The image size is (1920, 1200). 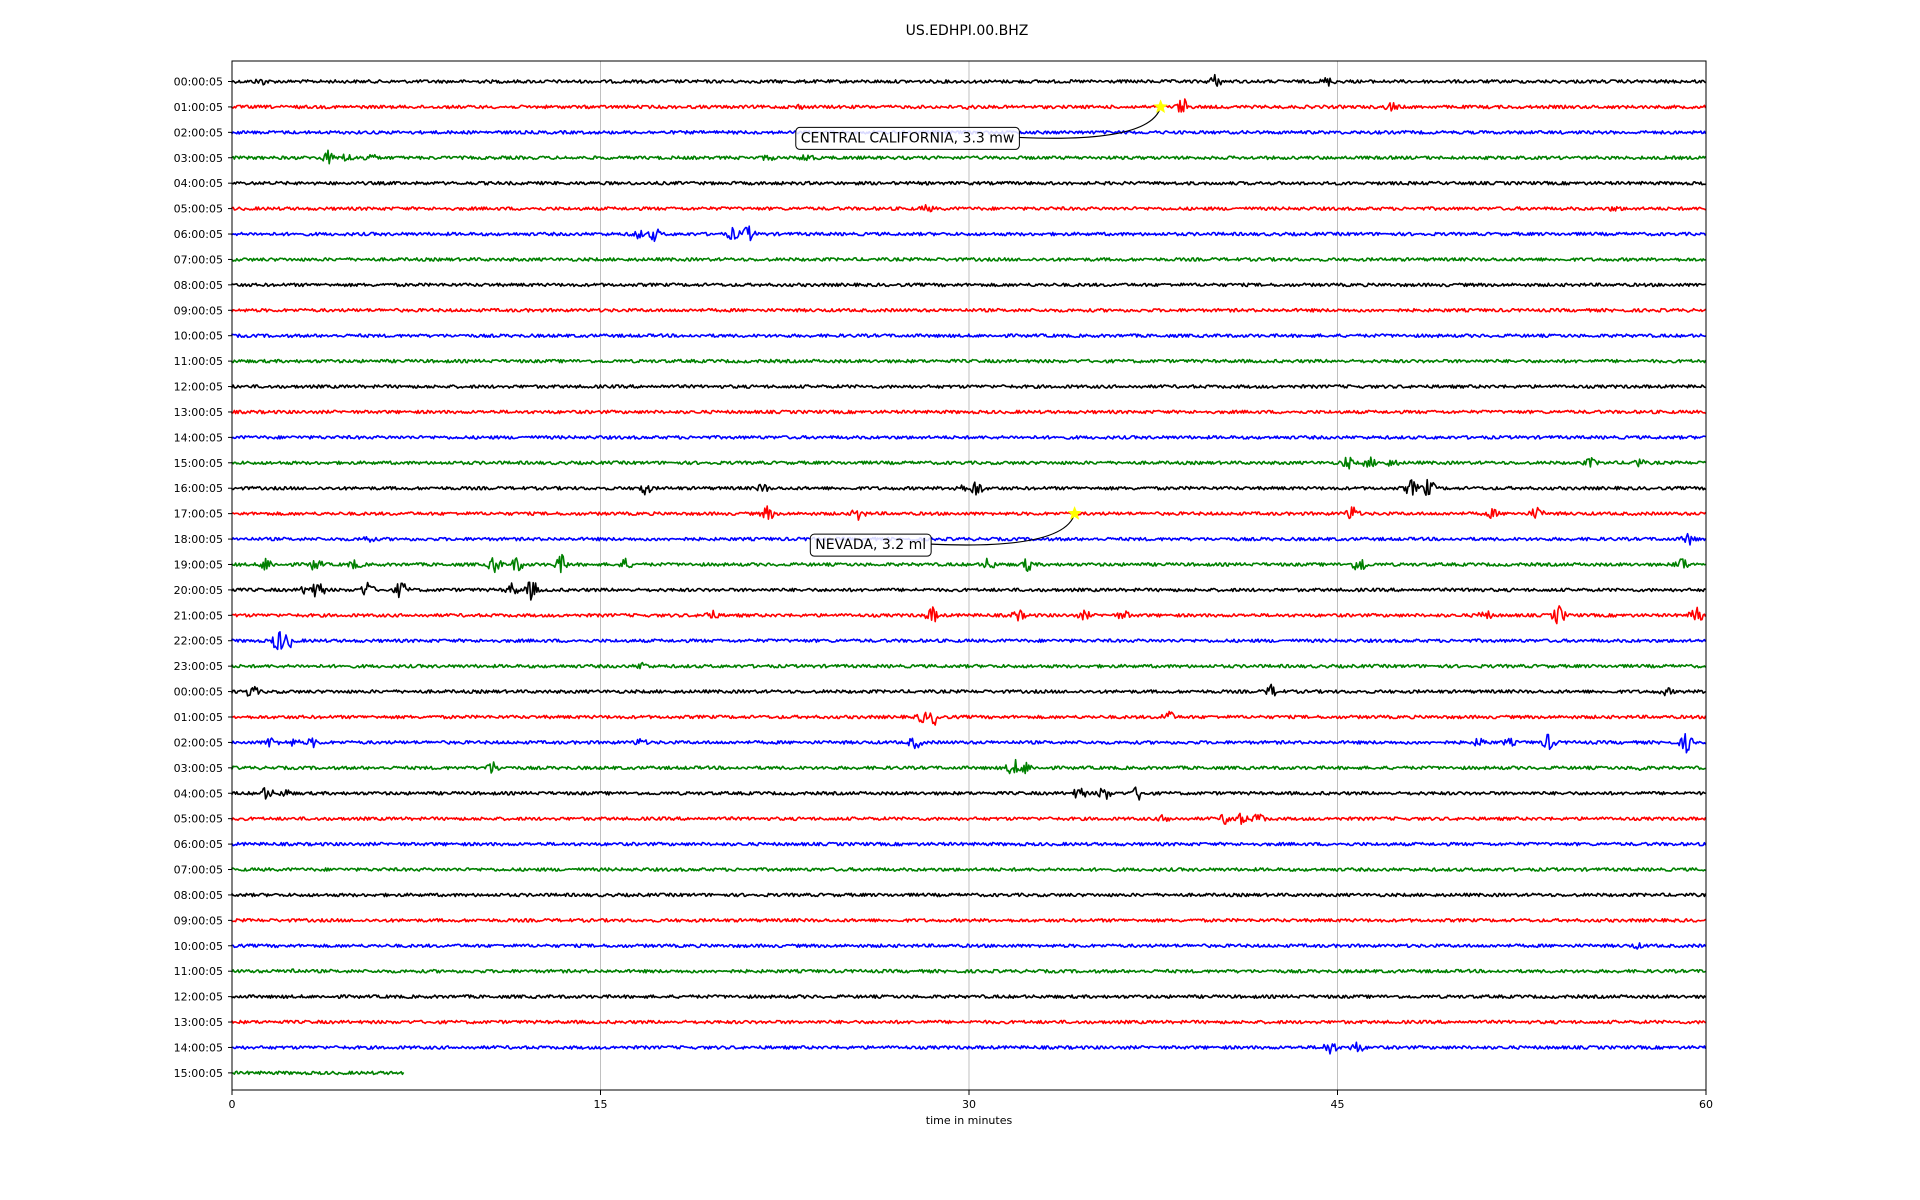 What do you see at coordinates (198, 920) in the screenshot?
I see `y-tick-label: 09:00:05` at bounding box center [198, 920].